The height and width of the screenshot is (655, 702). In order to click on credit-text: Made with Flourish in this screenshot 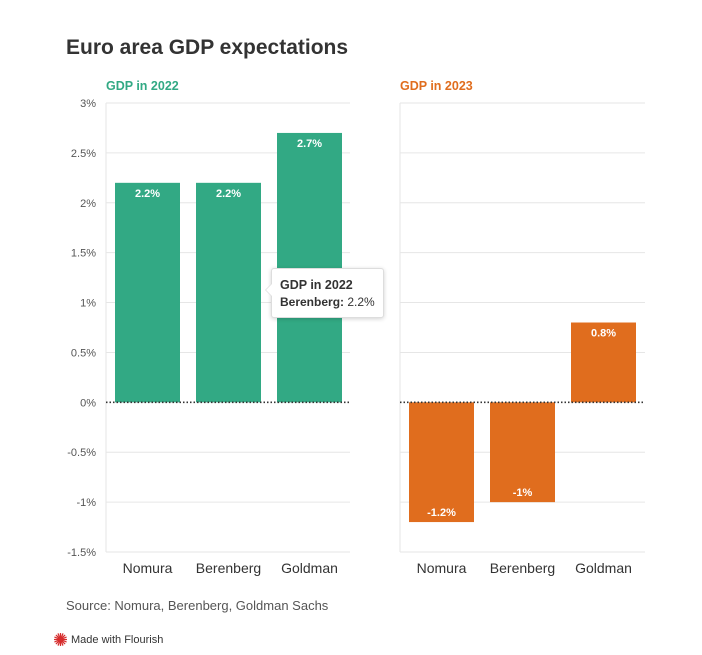, I will do `click(117, 639)`.